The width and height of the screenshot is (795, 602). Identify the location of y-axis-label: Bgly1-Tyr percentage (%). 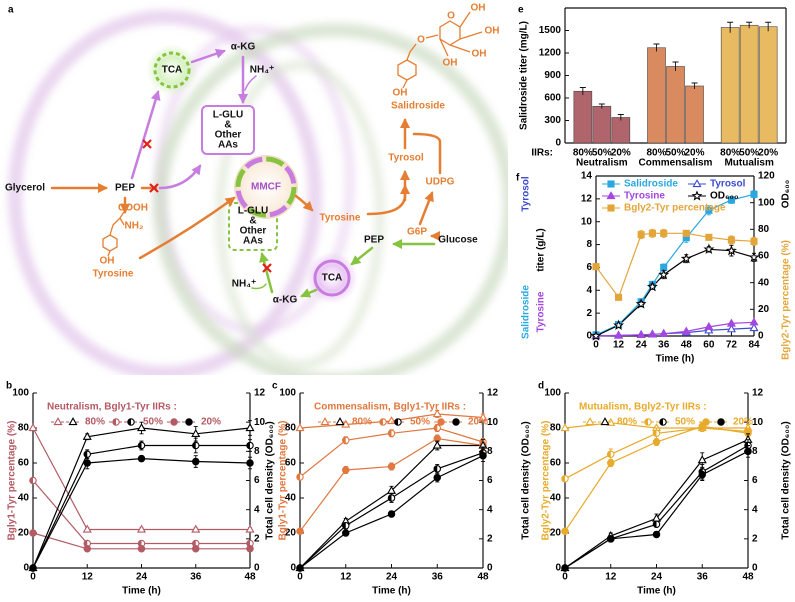
(283, 481).